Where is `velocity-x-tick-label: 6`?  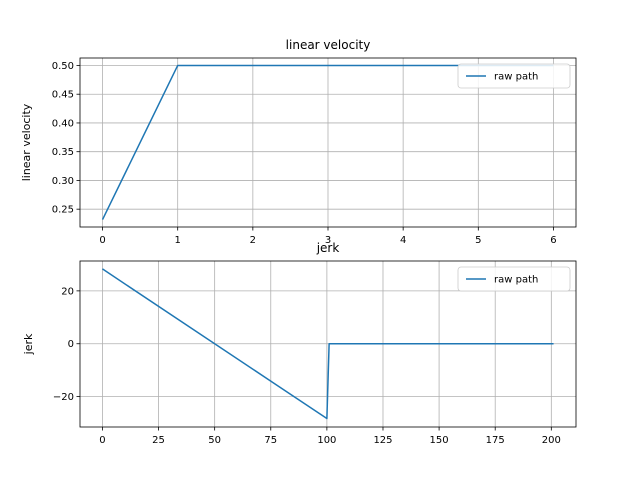
velocity-x-tick-label: 6 is located at coordinates (553, 240).